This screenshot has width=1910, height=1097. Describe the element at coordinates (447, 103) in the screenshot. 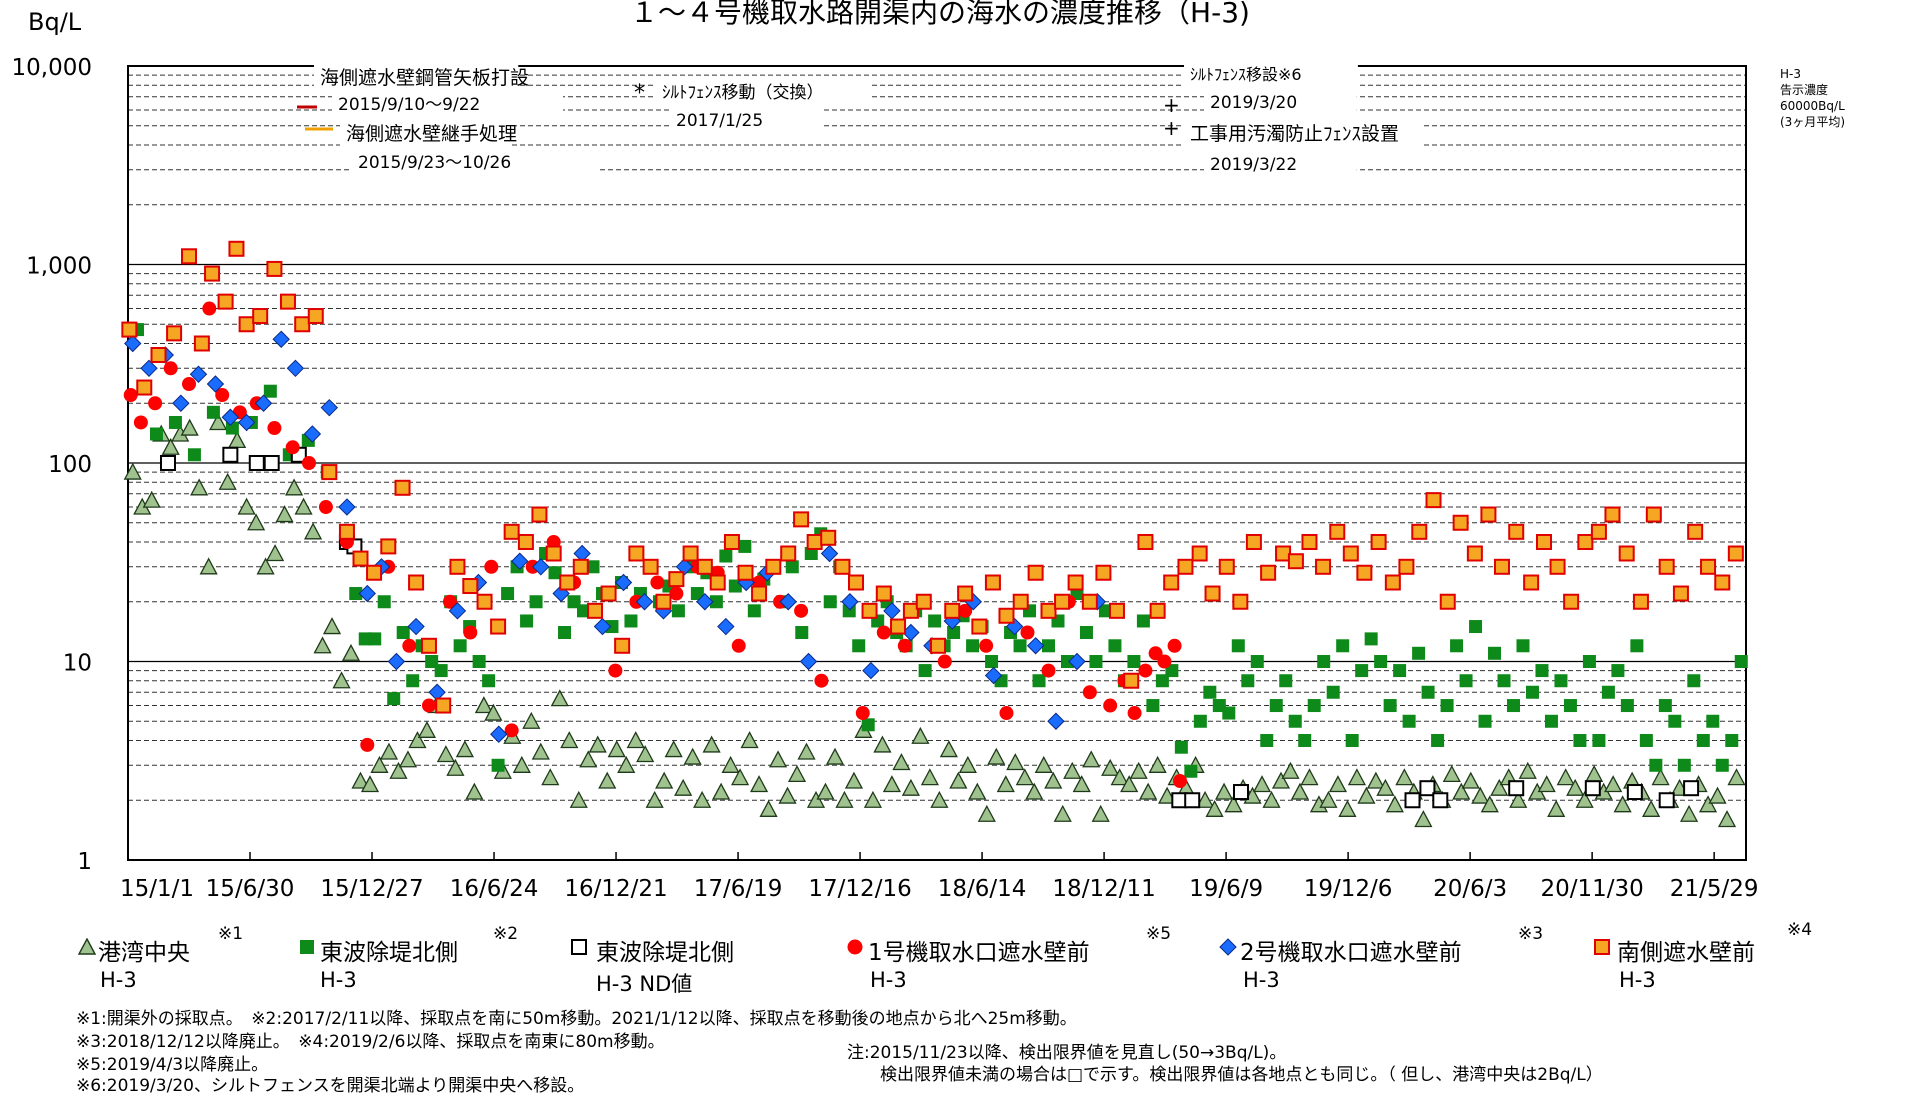

I see `annotation-wall-pile-date-bg` at that location.